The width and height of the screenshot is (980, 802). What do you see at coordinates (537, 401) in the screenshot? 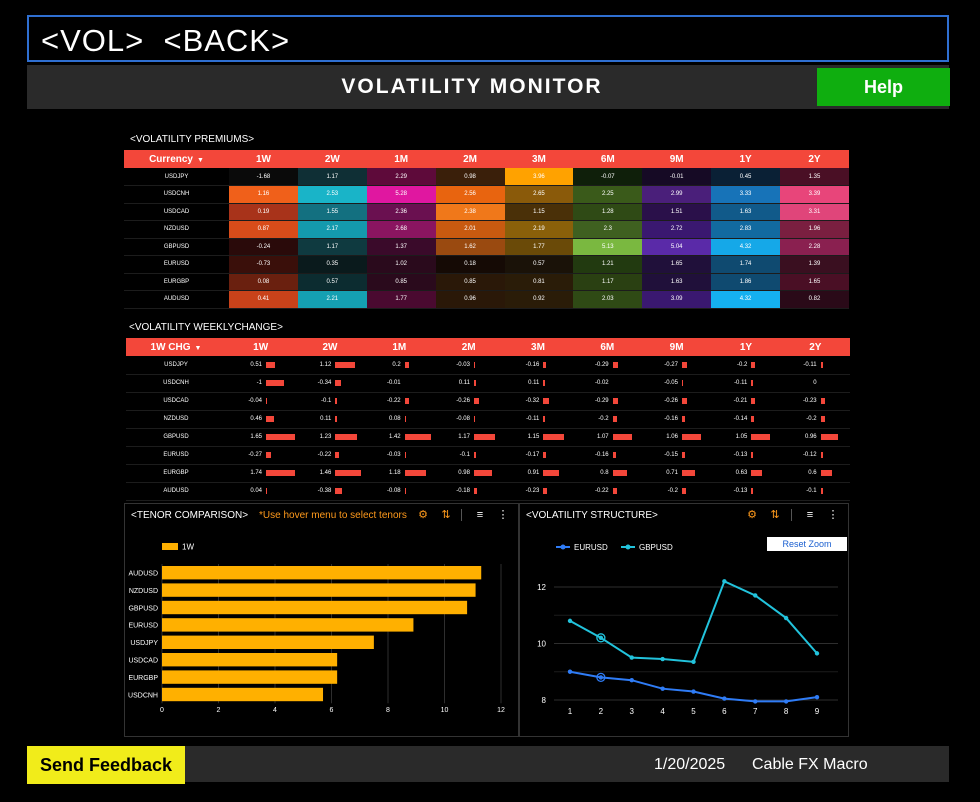
I see `change-cell-content: -0.32` at bounding box center [537, 401].